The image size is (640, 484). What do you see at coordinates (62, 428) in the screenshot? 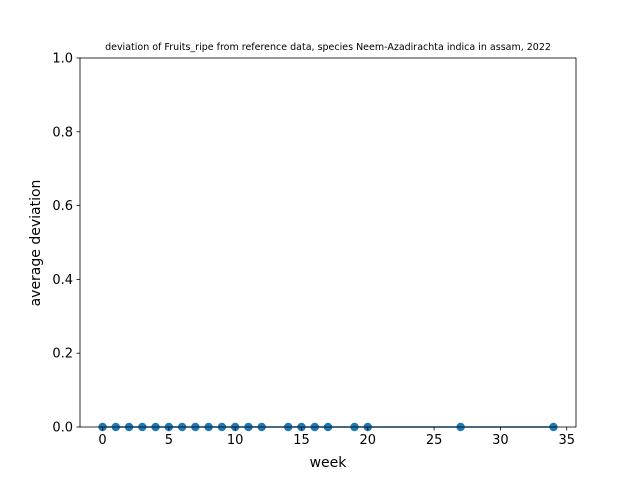
I see `y-tick-label: 0.0` at bounding box center [62, 428].